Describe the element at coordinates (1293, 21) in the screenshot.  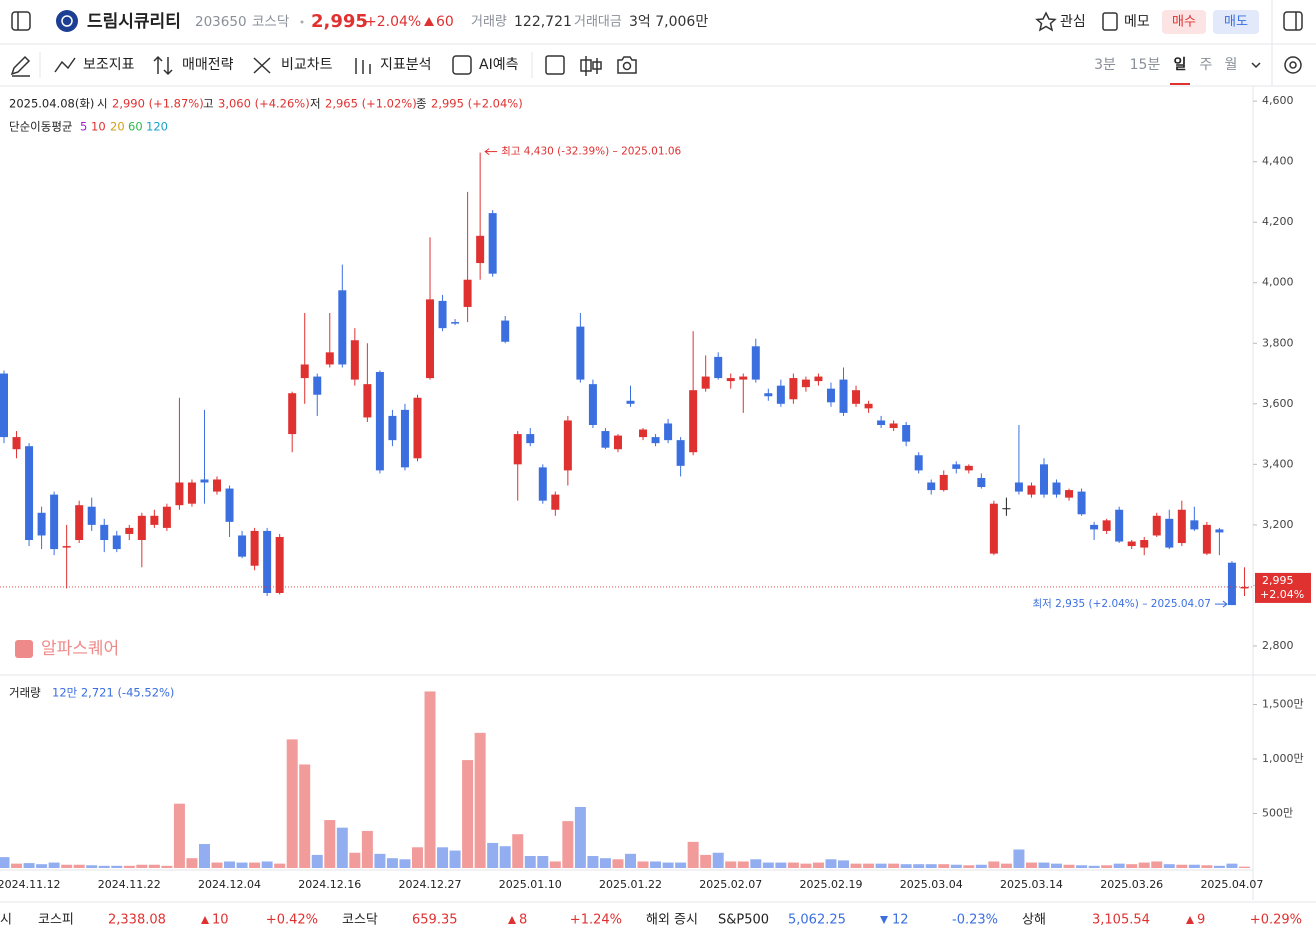
I see `panel-toggle` at that location.